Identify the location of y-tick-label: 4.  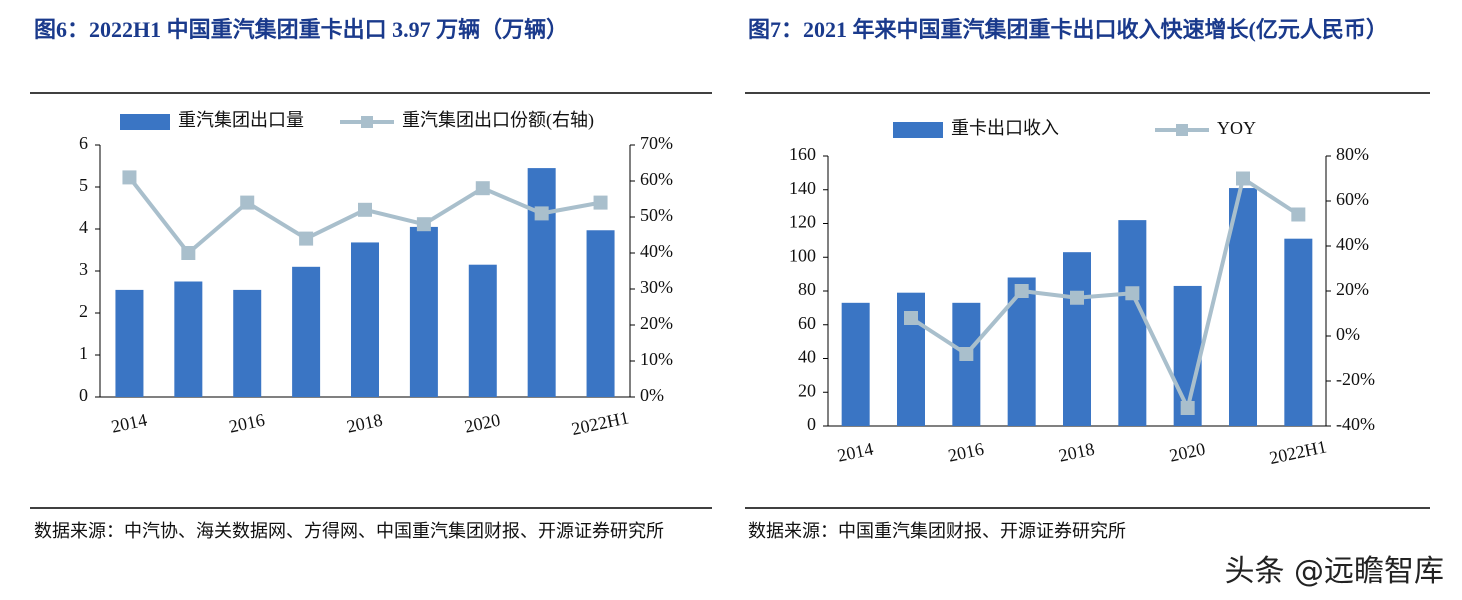
(83, 227).